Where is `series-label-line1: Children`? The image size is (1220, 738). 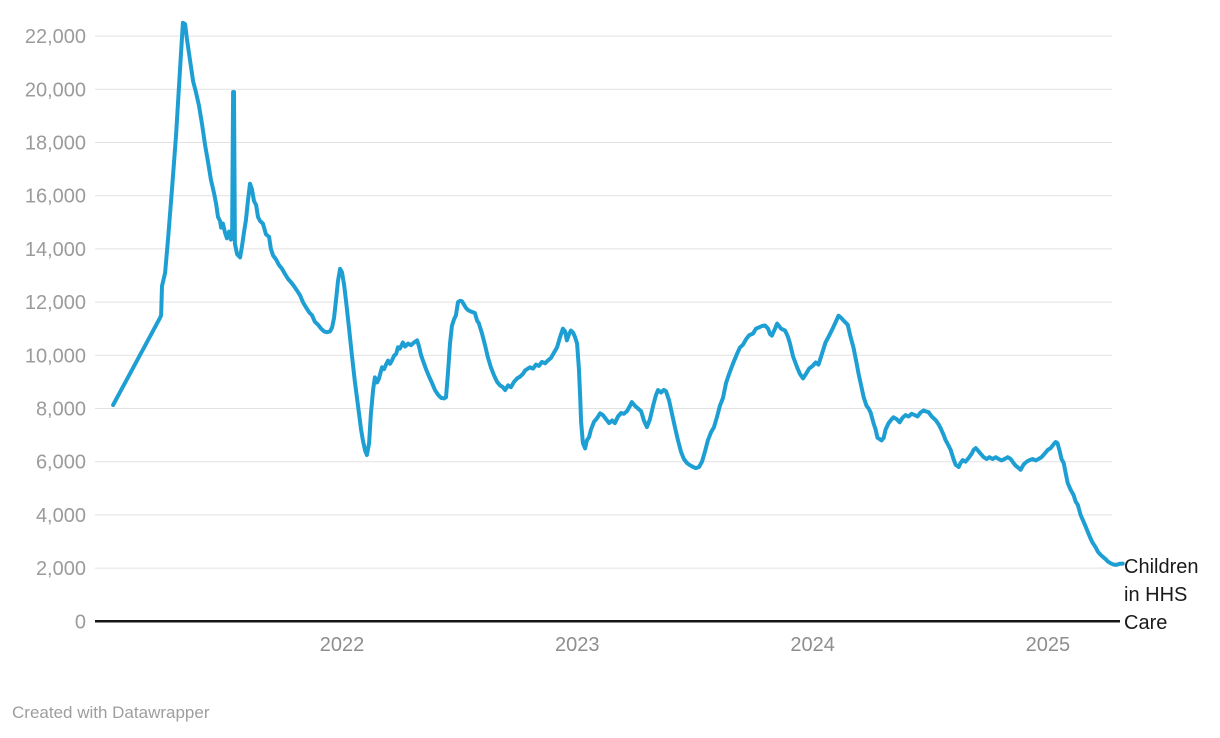 series-label-line1: Children is located at coordinates (1161, 567).